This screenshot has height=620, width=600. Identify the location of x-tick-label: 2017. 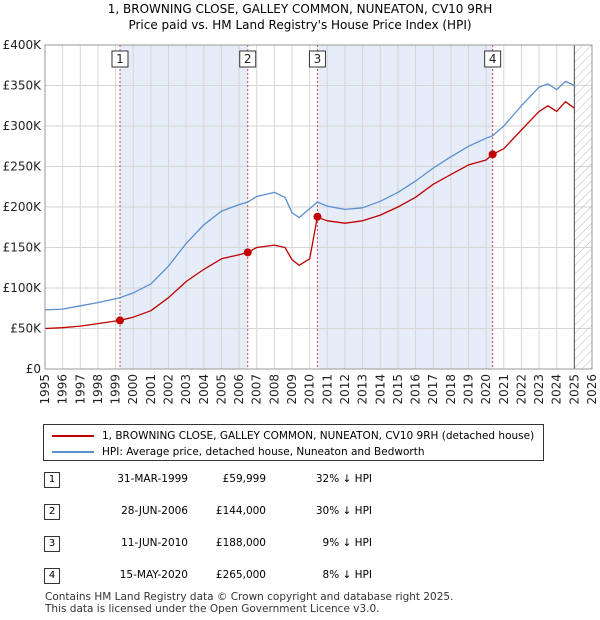
(433, 389).